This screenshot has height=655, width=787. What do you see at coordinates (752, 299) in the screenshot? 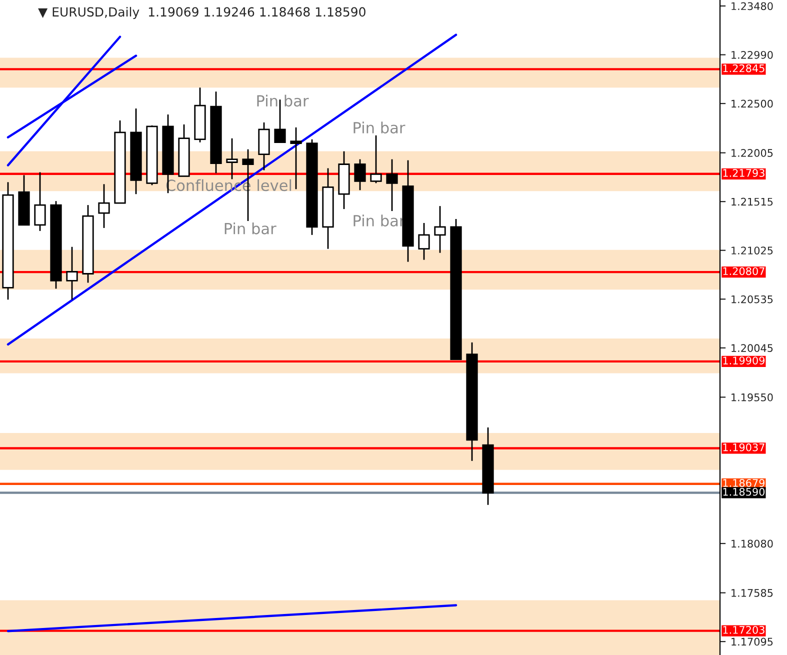
I see `y-tick-label: 1.20535` at bounding box center [752, 299].